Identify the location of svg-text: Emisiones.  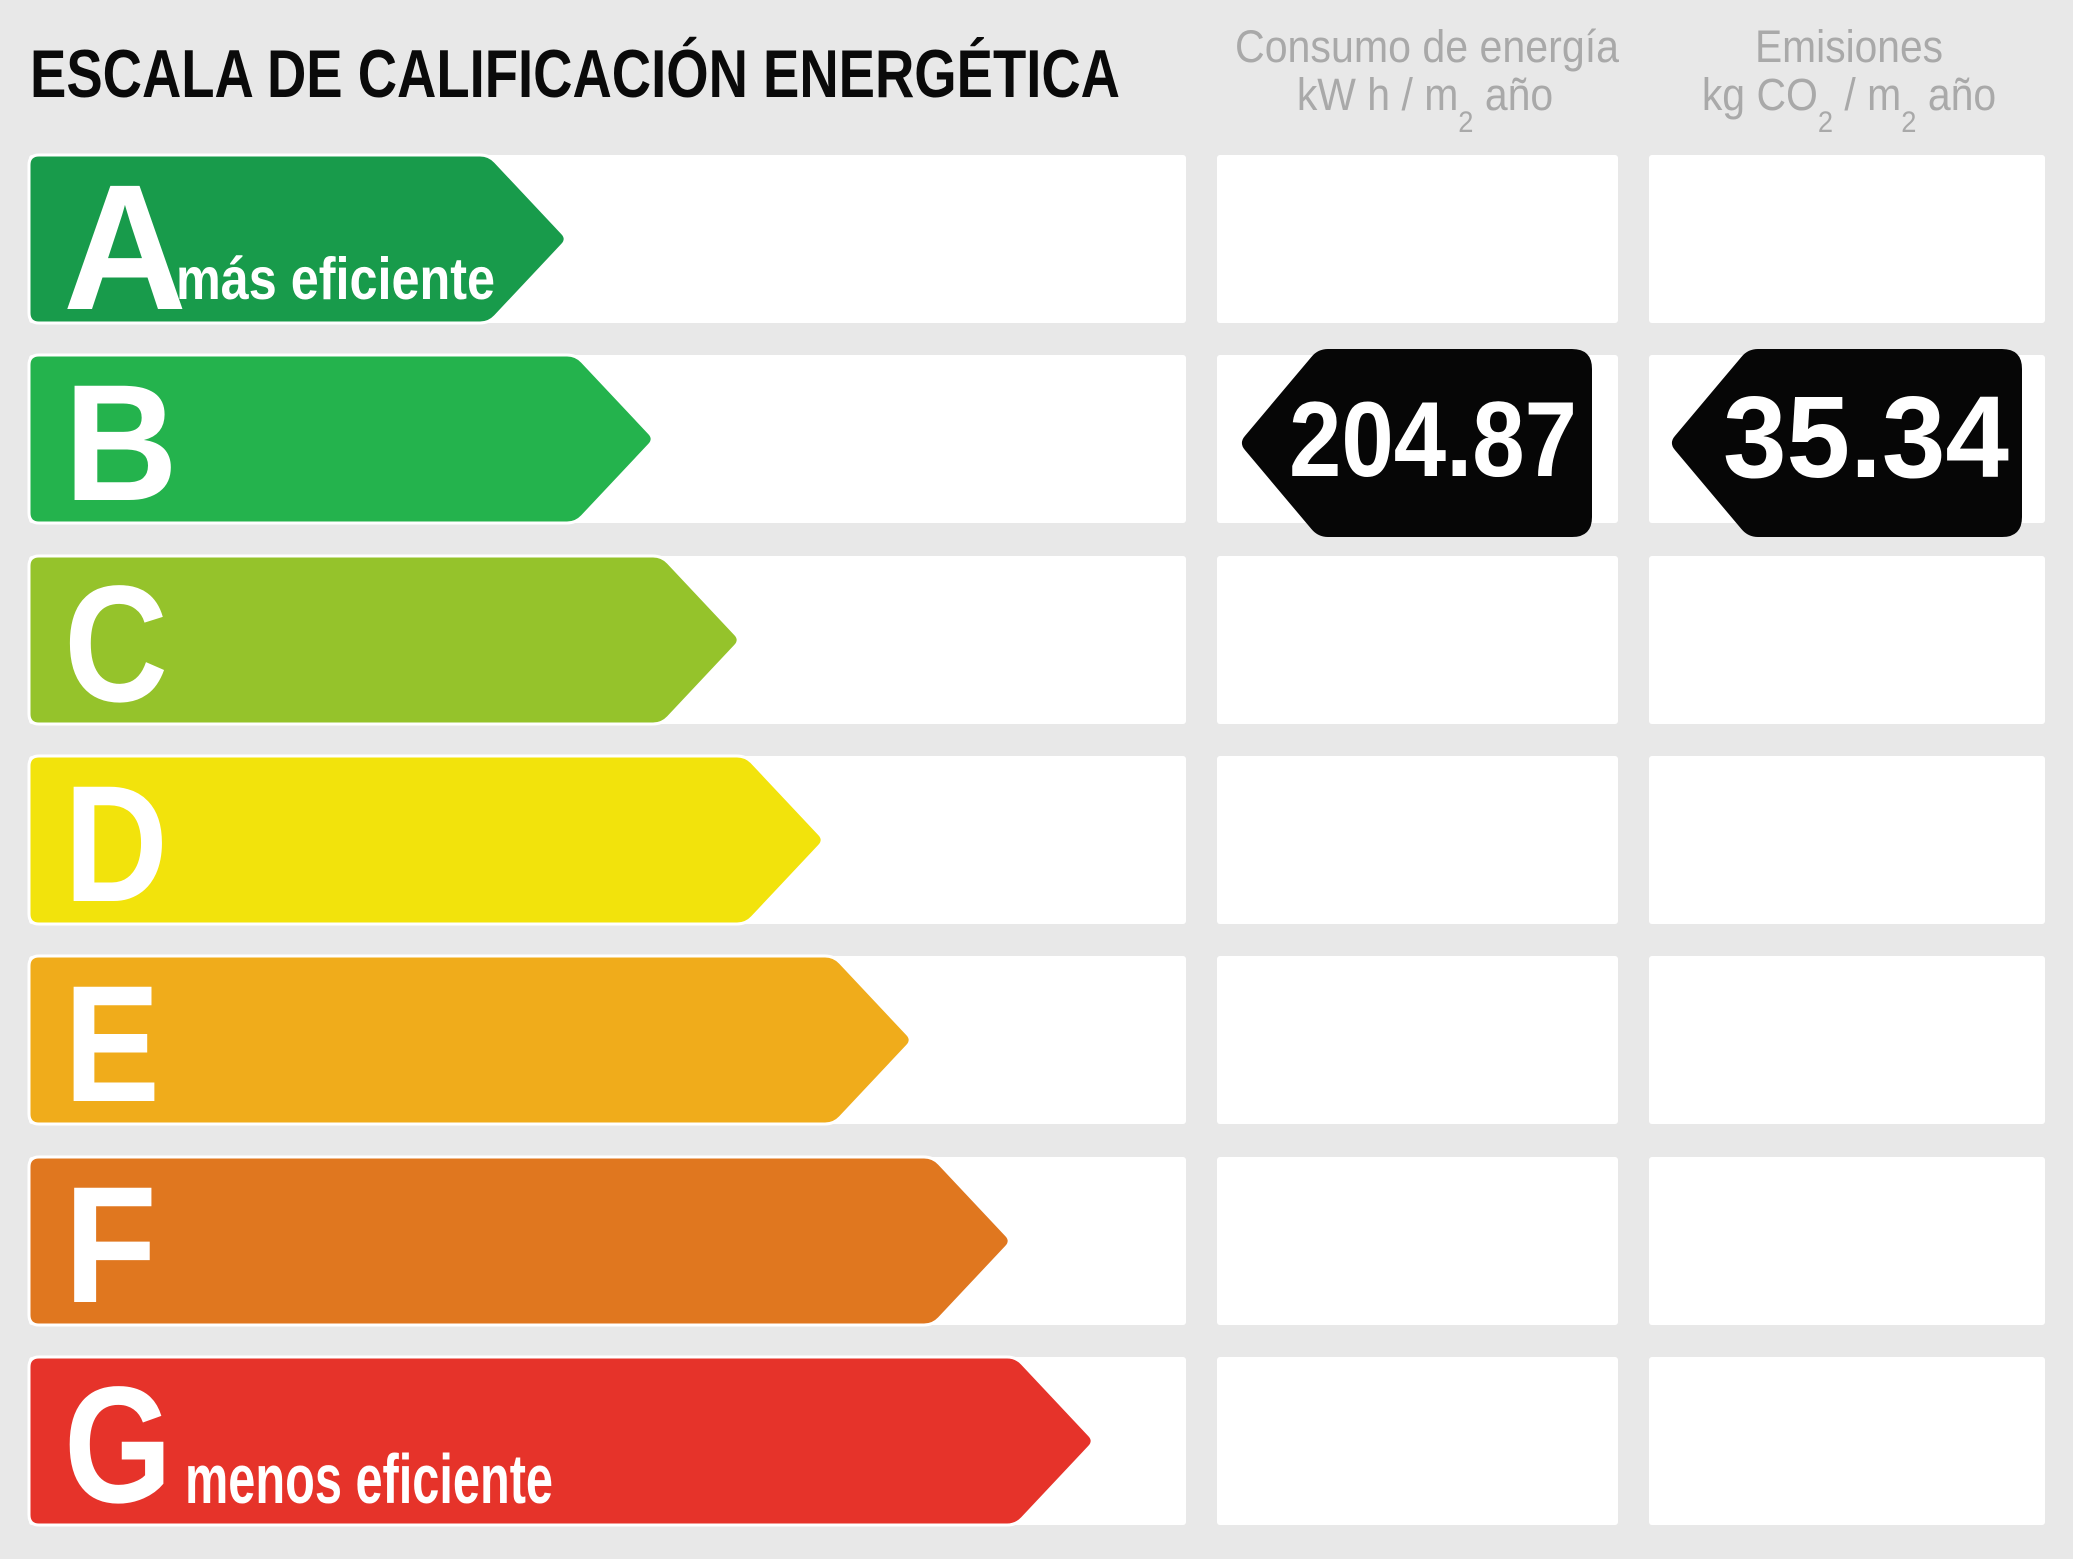
(1849, 46).